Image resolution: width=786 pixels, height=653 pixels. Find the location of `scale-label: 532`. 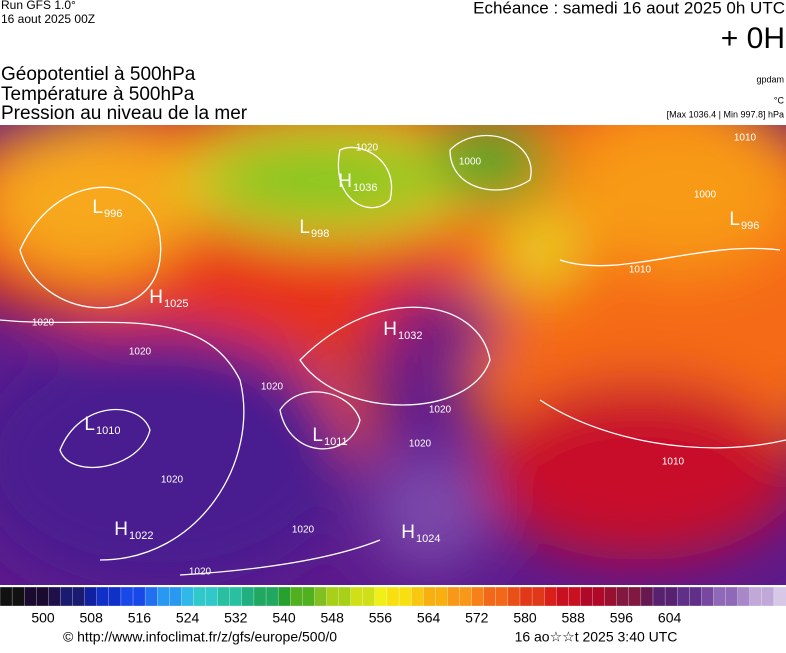

scale-label: 532 is located at coordinates (236, 618).